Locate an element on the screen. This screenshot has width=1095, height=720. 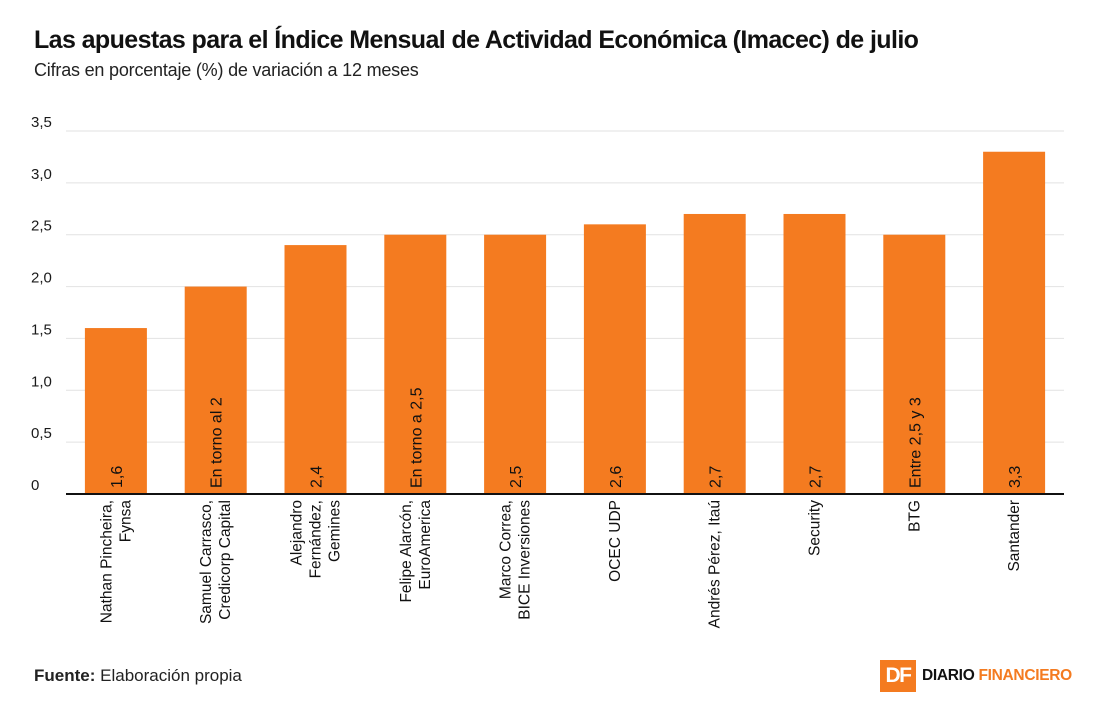
data-label: En torno al 2 is located at coordinates (217, 442).